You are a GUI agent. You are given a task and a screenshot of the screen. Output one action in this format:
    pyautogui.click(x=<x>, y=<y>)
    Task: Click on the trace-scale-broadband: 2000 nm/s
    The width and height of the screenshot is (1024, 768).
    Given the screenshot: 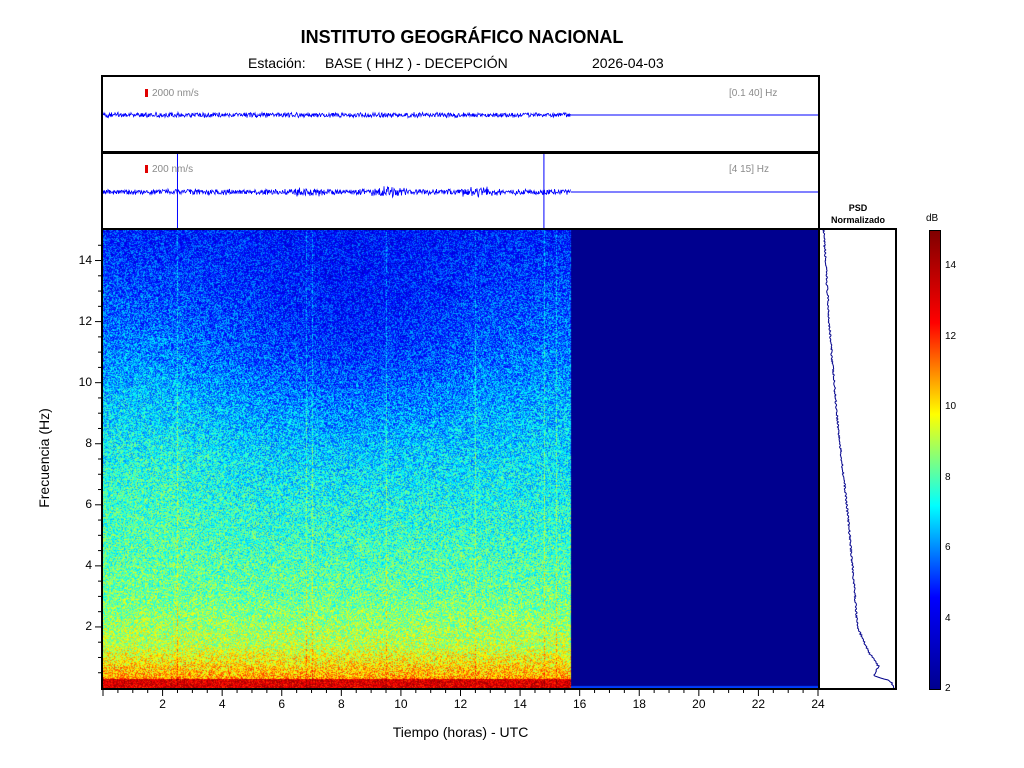 What is the action you would take?
    pyautogui.click(x=172, y=93)
    